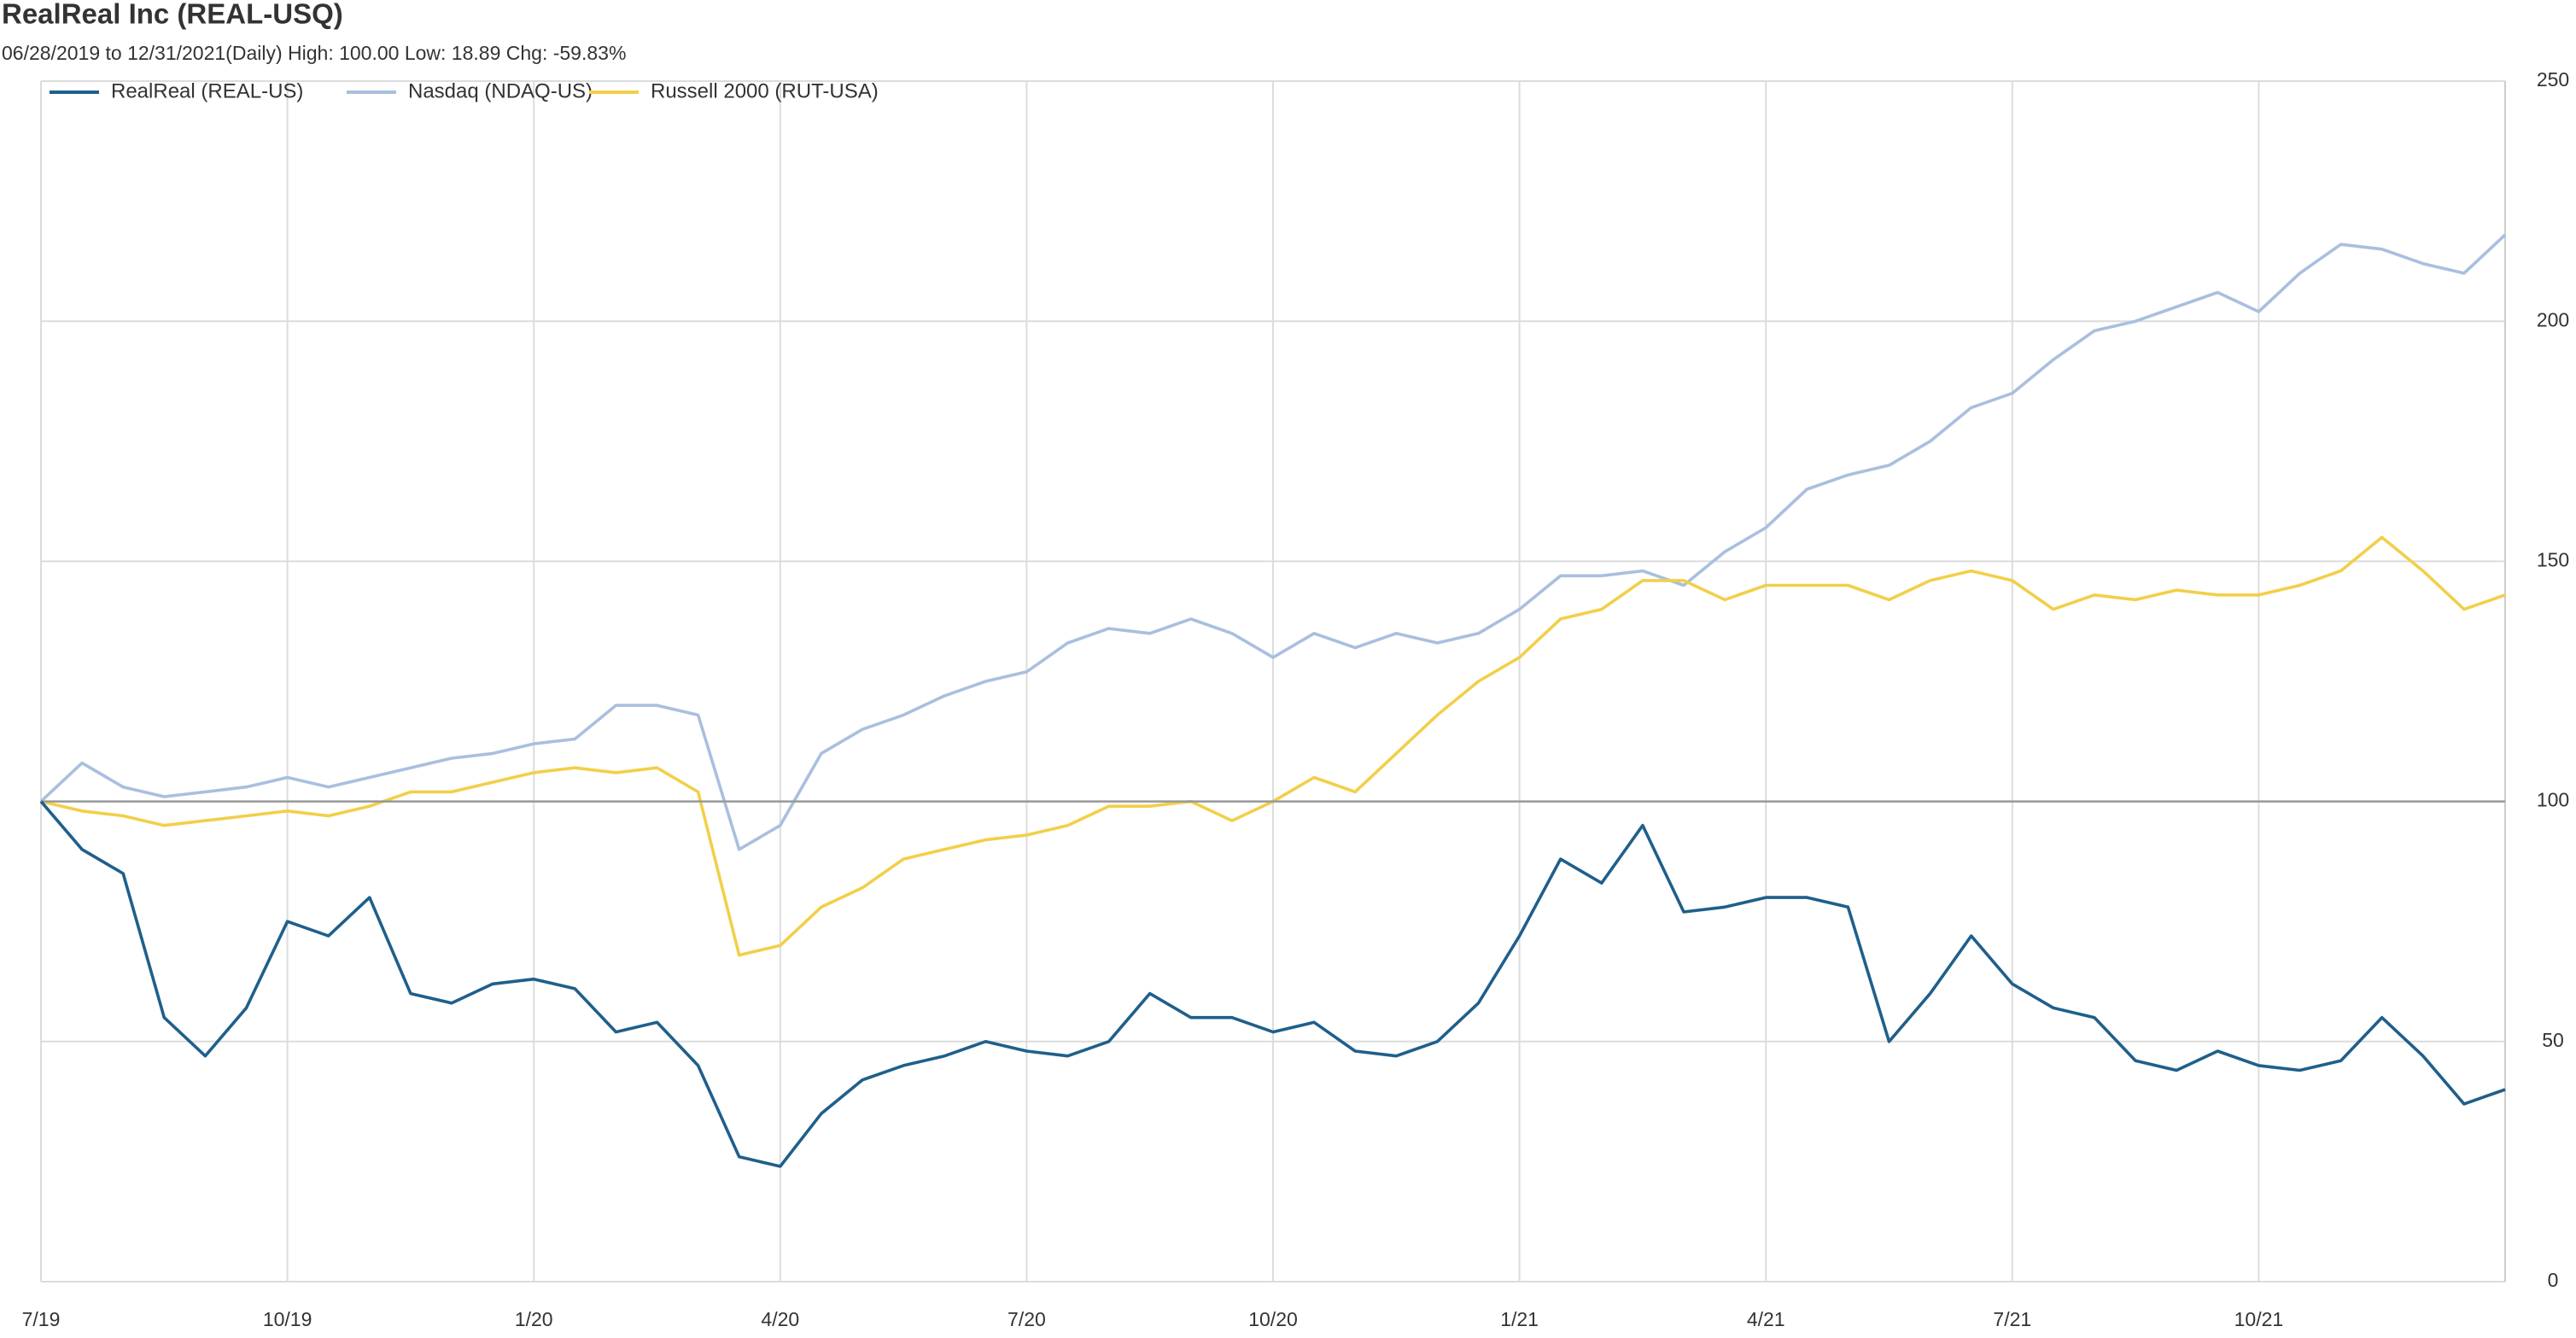 Image resolution: width=2576 pixels, height=1338 pixels. Describe the element at coordinates (1519, 1319) in the screenshot. I see `x-tick-label: 1/21` at that location.